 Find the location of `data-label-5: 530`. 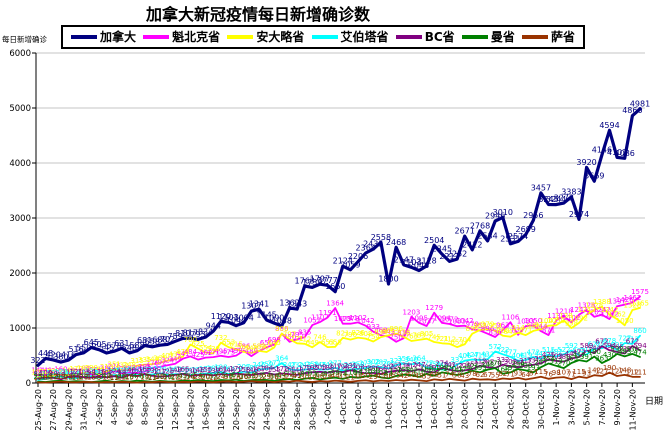

data-label-5: 530 is located at coordinates (616, 349).